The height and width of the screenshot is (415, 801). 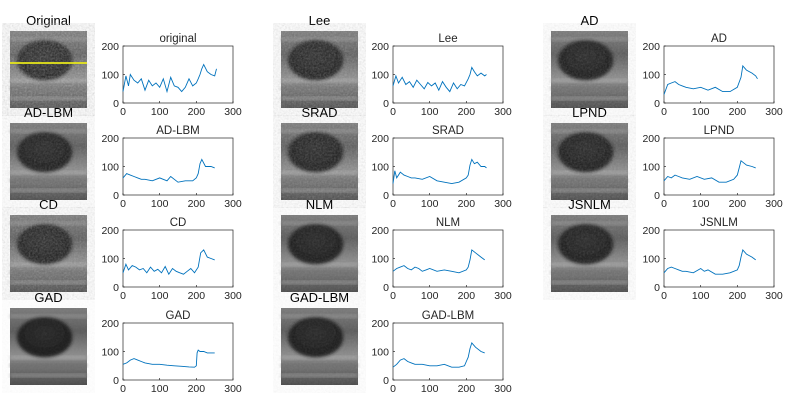 What do you see at coordinates (48, 112) in the screenshot?
I see `image-title: AD-LBM` at bounding box center [48, 112].